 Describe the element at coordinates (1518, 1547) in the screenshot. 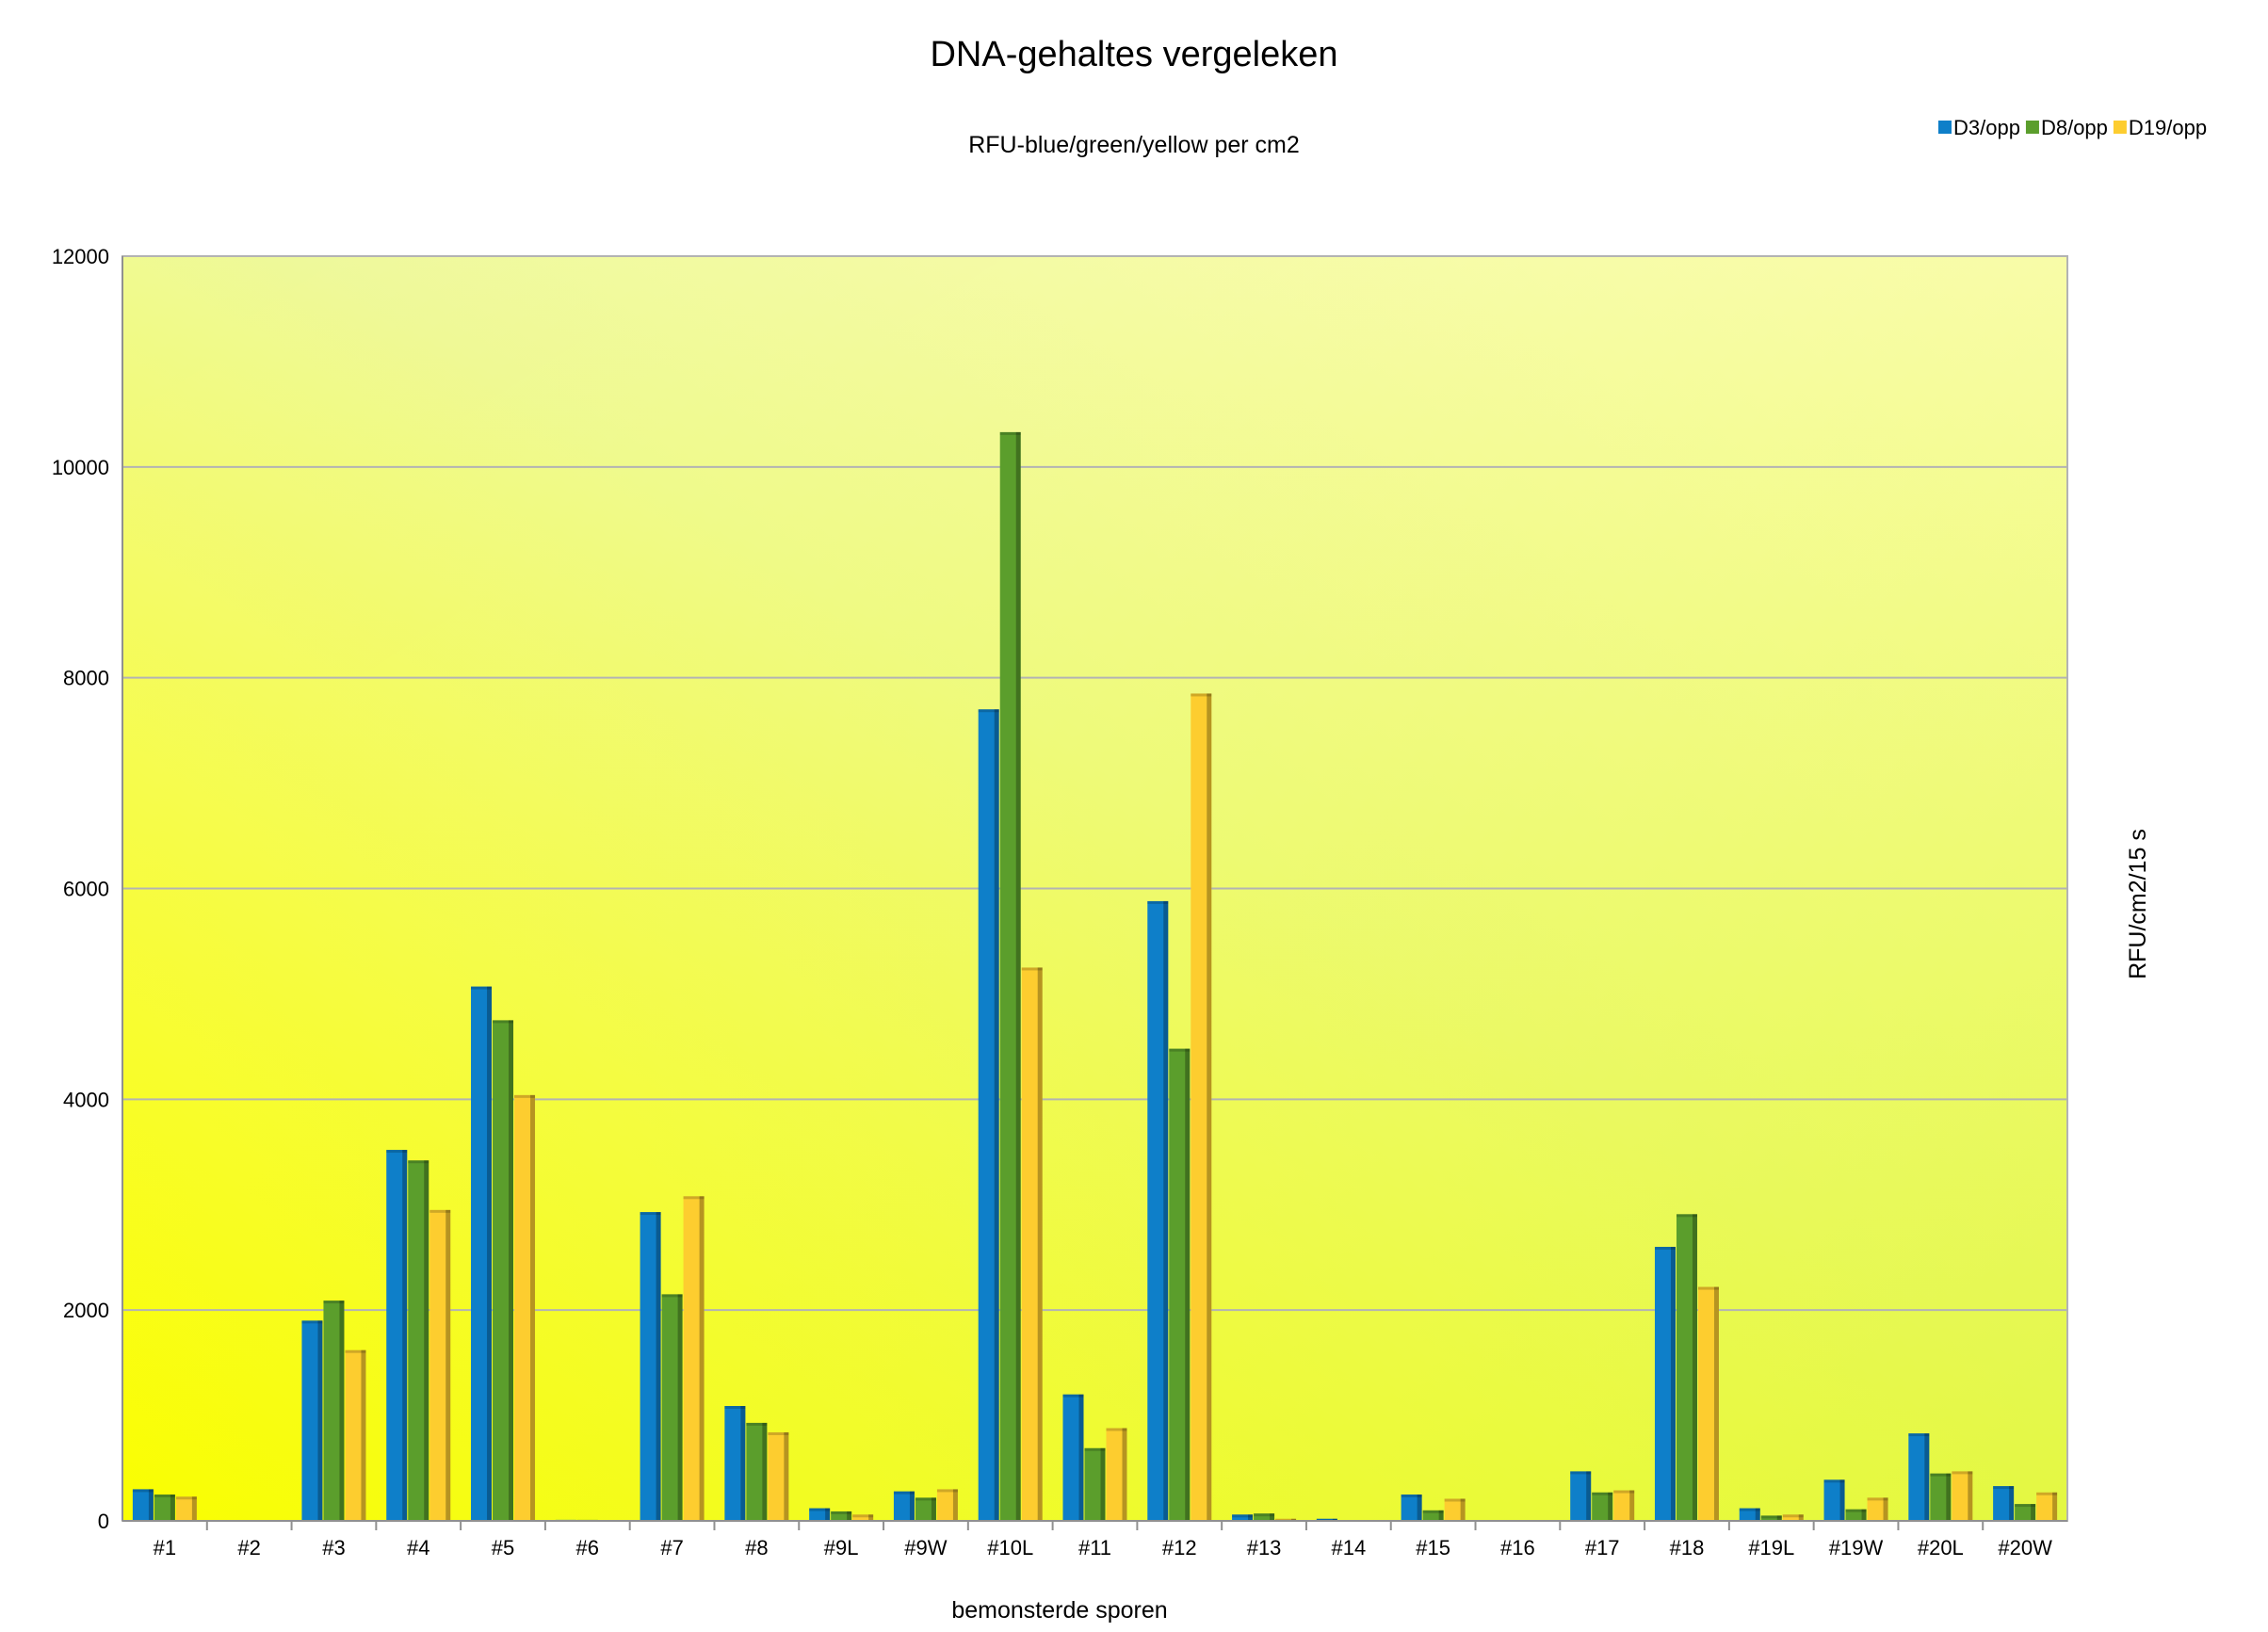

I see `x-tick-label: #16` at that location.